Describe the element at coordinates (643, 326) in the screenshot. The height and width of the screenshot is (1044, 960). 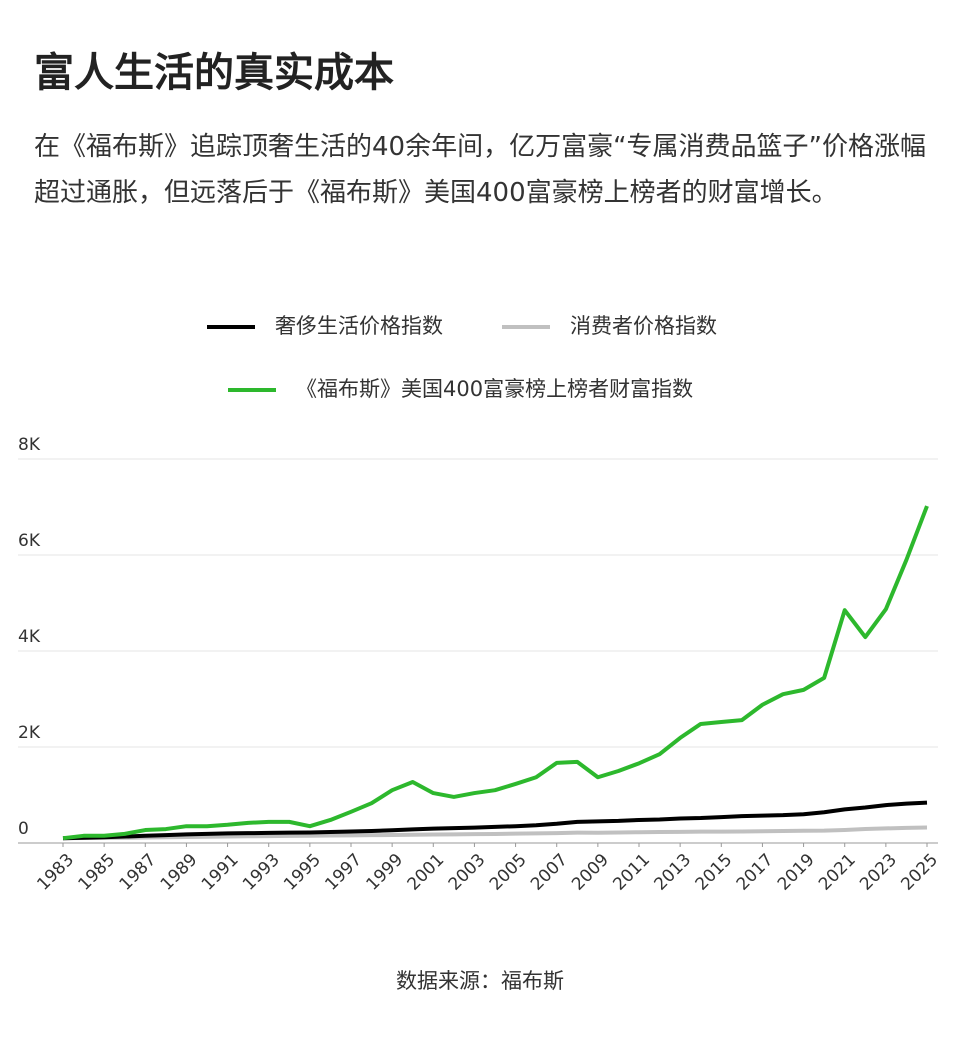
I see `legend-label: 消费者价格指数` at that location.